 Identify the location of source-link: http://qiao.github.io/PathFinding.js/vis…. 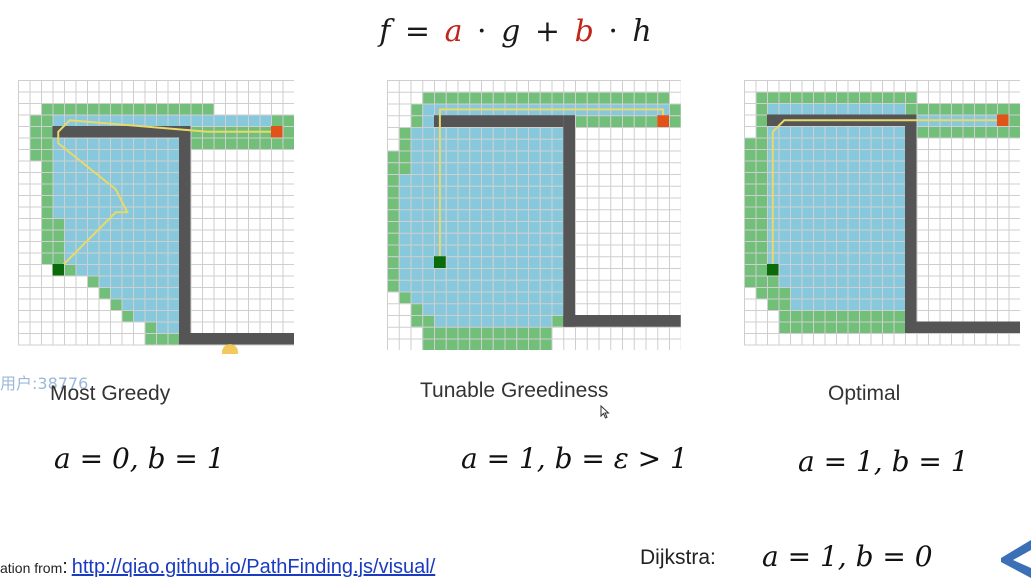
(253, 567).